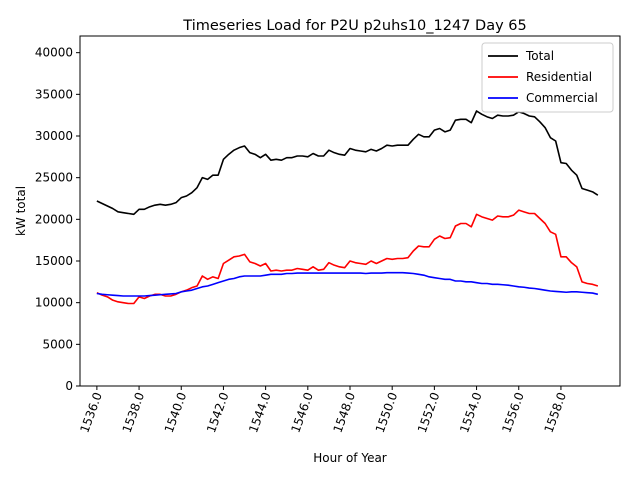 Image resolution: width=640 pixels, height=480 pixels. What do you see at coordinates (57, 344) in the screenshot?
I see `y-tick-label: 5000` at bounding box center [57, 344].